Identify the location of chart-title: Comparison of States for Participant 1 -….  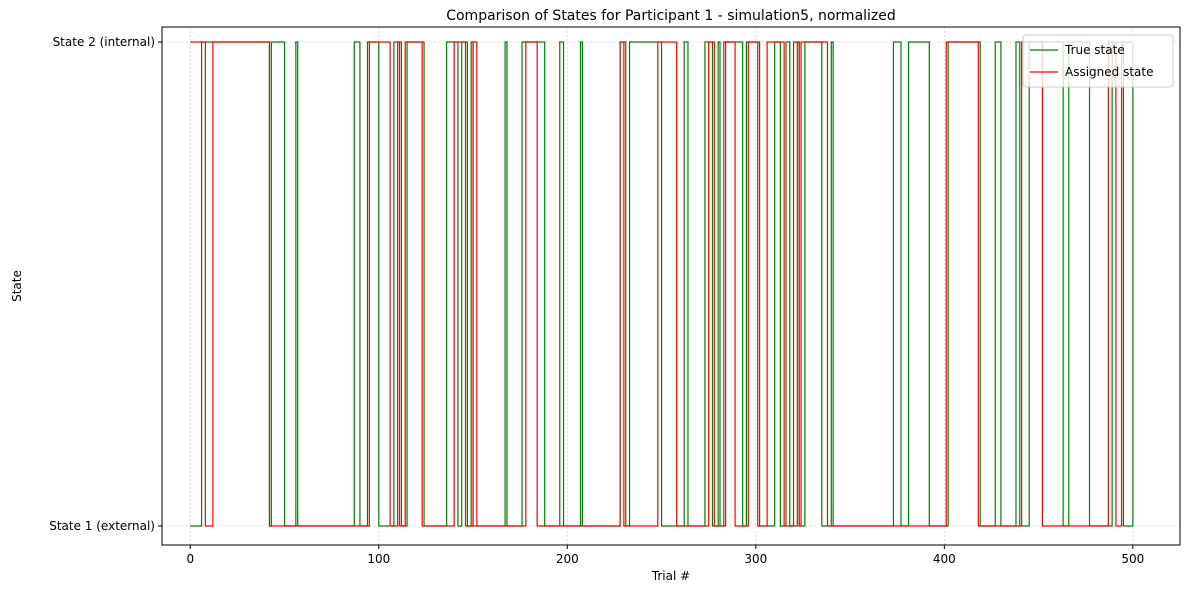
(671, 16).